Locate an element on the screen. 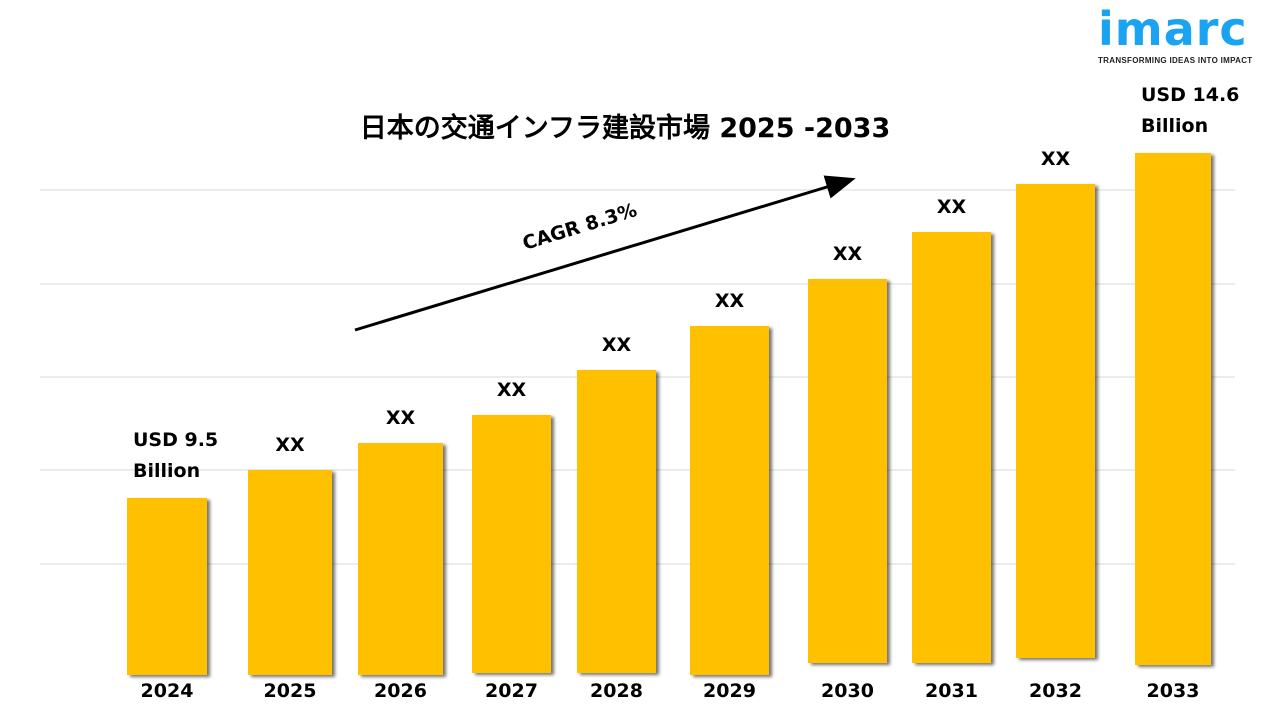 The image size is (1280, 720). x-tick-label: 2028 is located at coordinates (616, 691).